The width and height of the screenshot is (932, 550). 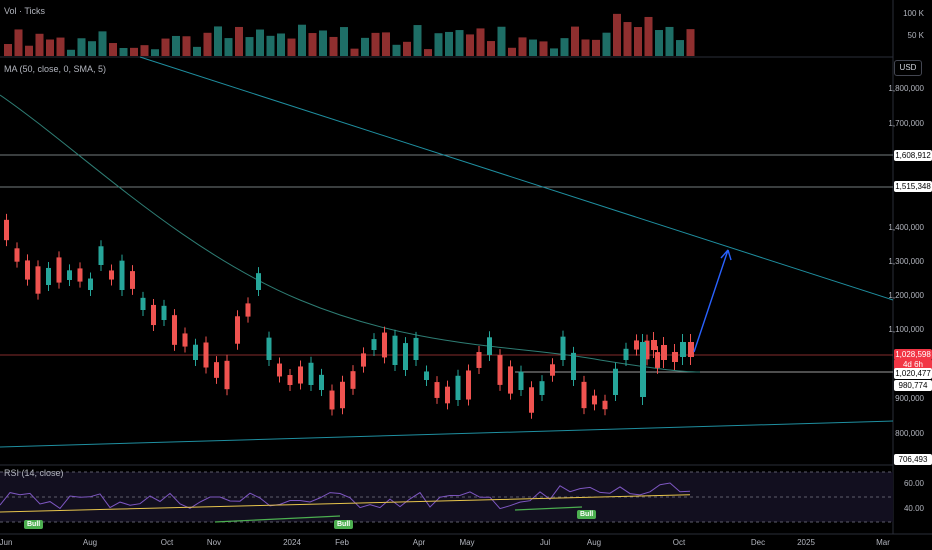 What do you see at coordinates (906, 295) in the screenshot?
I see `price-axis-tick: 1,200,000` at bounding box center [906, 295].